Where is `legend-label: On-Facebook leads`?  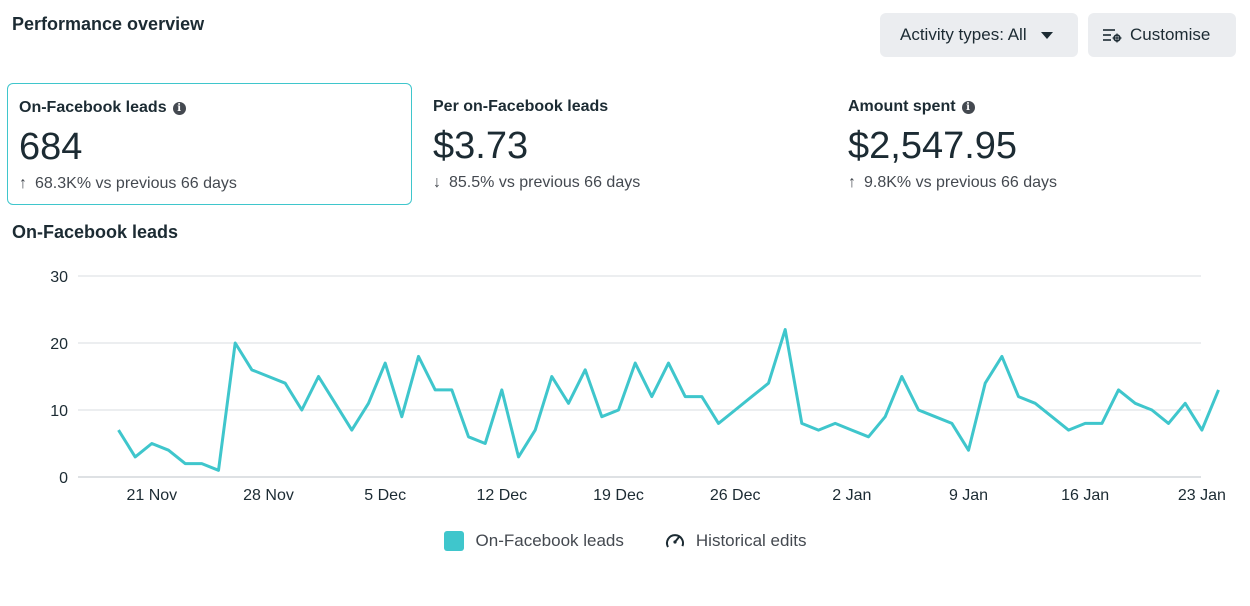
legend-label: On-Facebook leads is located at coordinates (549, 540).